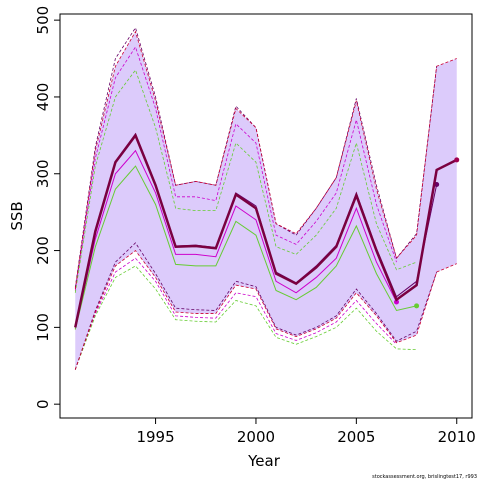 The height and width of the screenshot is (480, 480). I want to click on y-tick-label: 300, so click(43, 173).